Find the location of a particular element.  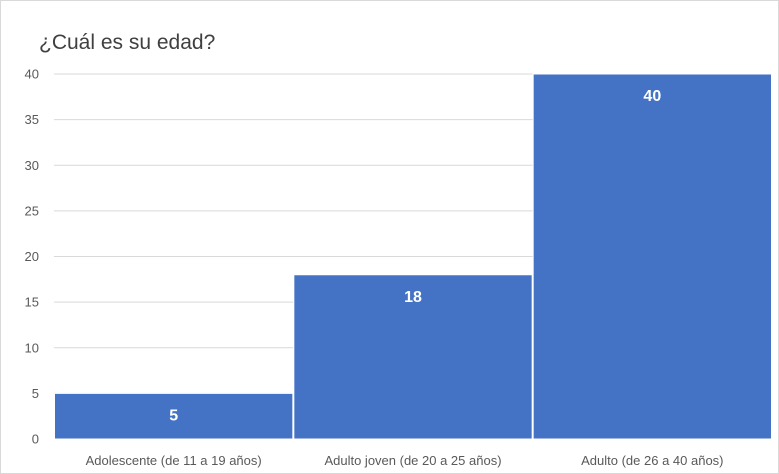

y-tick-label: 0 is located at coordinates (35, 439).